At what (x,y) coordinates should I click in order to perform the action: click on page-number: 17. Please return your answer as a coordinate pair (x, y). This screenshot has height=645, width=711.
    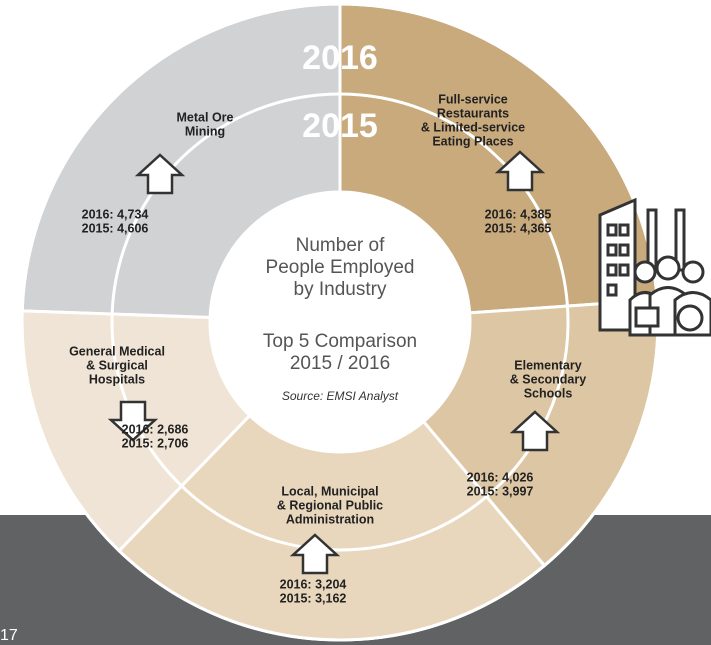
    Looking at the image, I should click on (9, 635).